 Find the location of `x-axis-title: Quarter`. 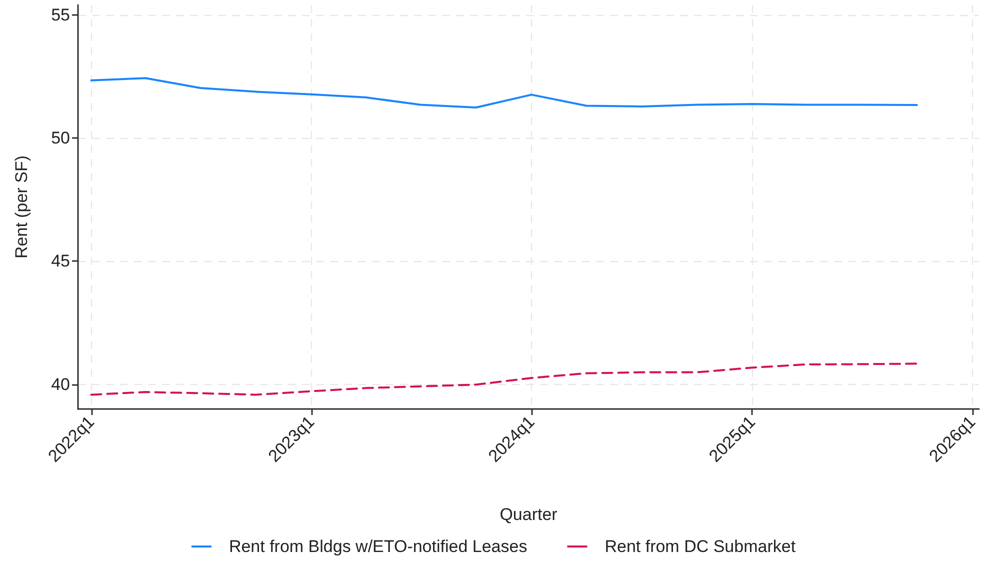

x-axis-title: Quarter is located at coordinates (529, 514).